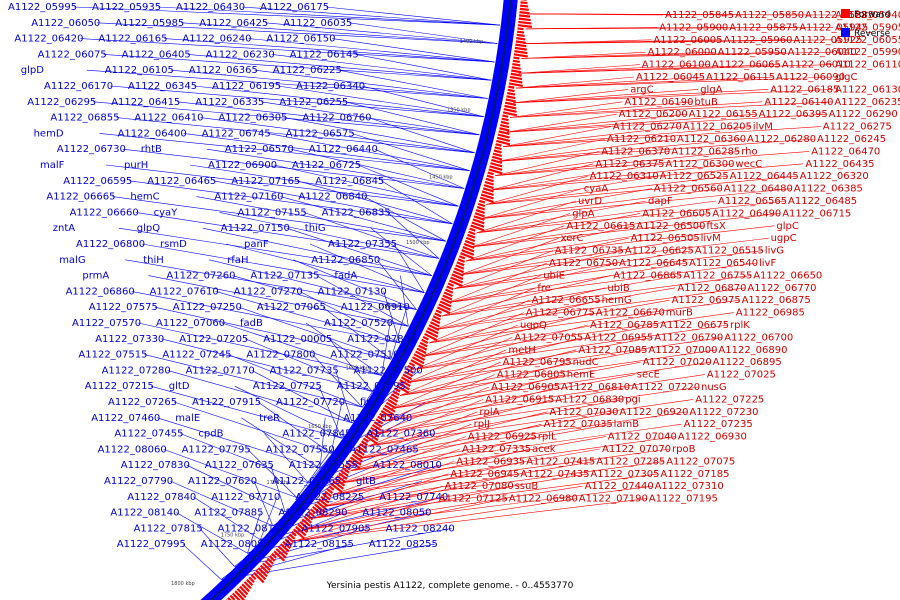 The height and width of the screenshot is (600, 900). Describe the element at coordinates (136, 370) in the screenshot. I see `reverse-gene-label: A1122_07280` at that location.